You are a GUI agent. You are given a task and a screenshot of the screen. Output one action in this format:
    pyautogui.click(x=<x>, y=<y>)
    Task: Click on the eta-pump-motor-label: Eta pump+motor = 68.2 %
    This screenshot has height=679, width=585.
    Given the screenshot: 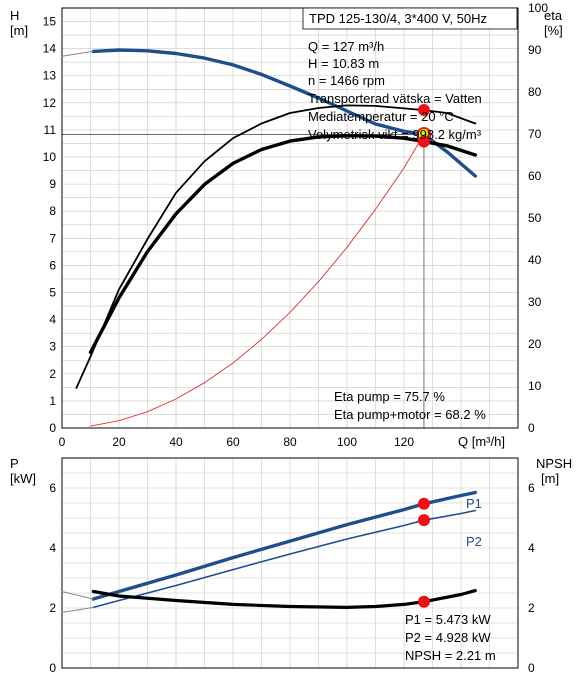 What is the action you would take?
    pyautogui.click(x=410, y=414)
    